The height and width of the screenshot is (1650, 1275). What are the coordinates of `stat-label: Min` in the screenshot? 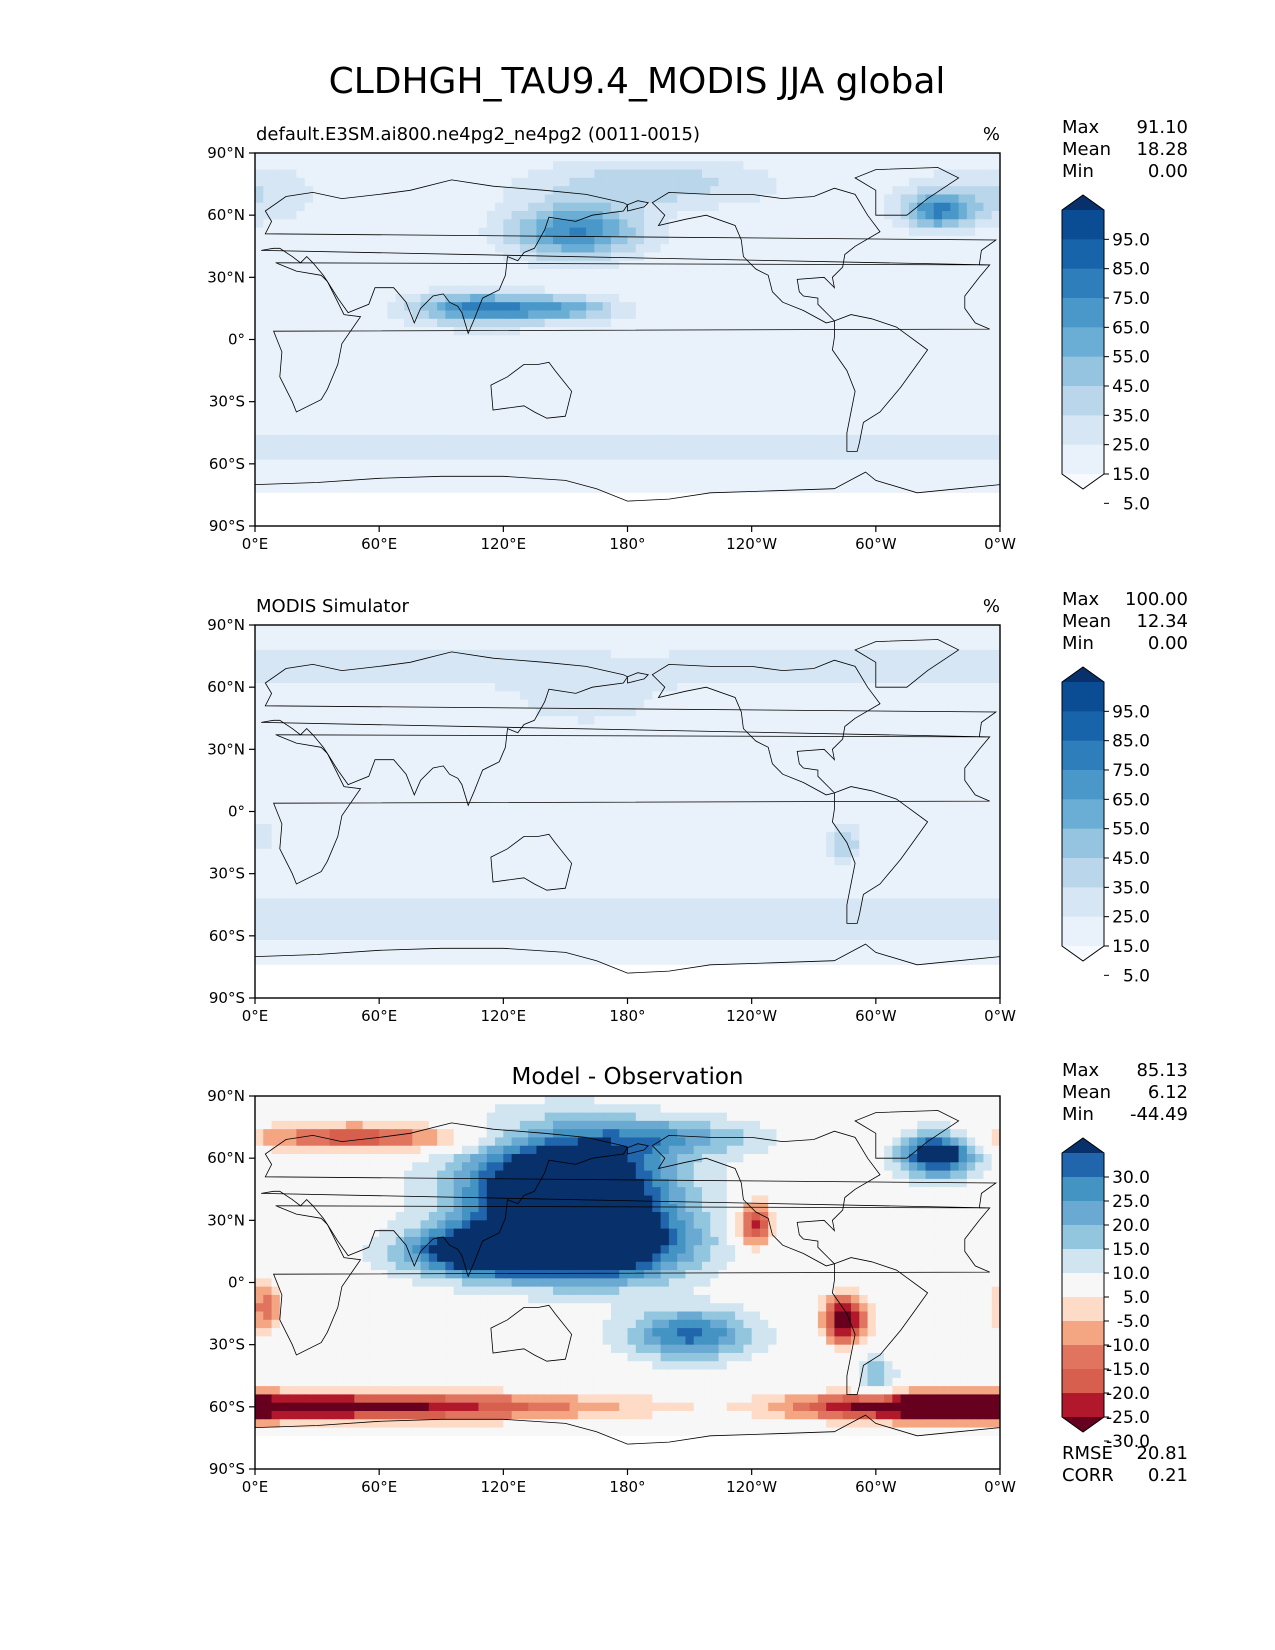 It's located at (1078, 171).